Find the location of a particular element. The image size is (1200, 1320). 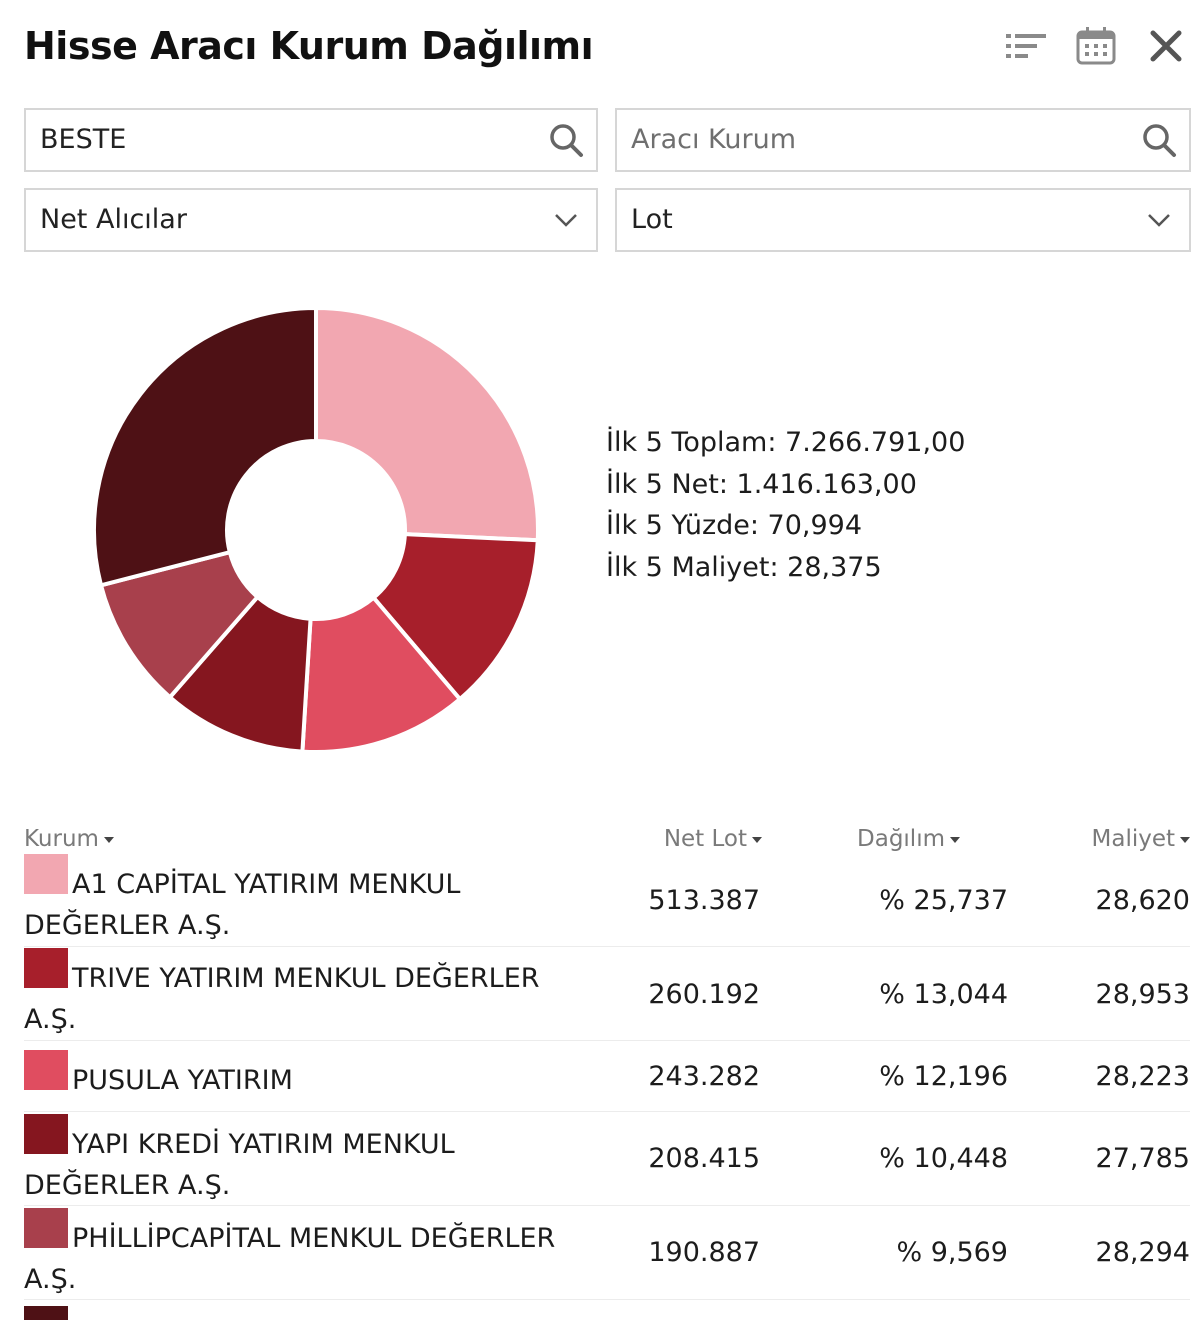

unit-select: Lot is located at coordinates (903, 220).